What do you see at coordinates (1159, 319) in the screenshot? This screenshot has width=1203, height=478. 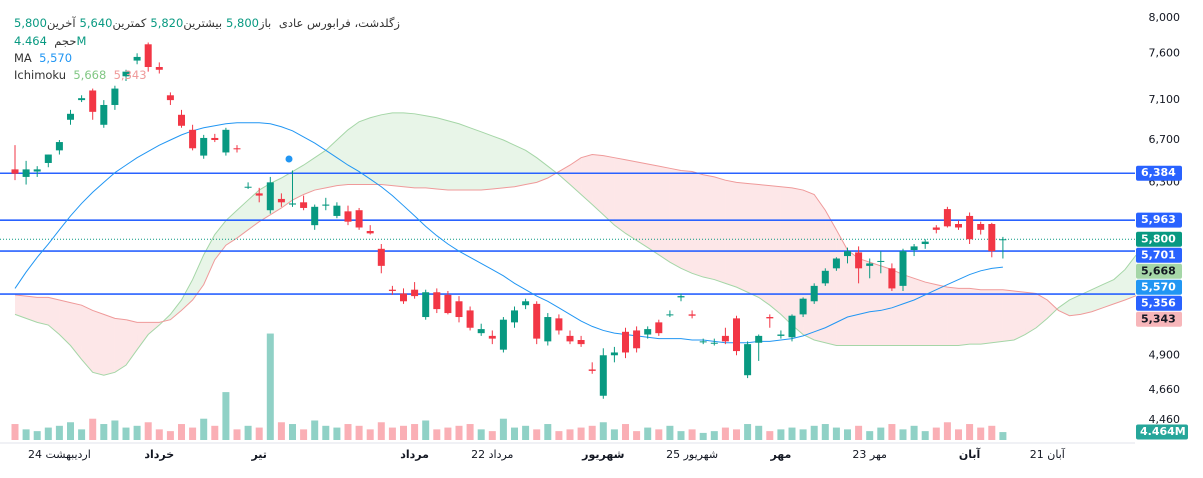 I see `price-tag: 5,343` at bounding box center [1159, 319].